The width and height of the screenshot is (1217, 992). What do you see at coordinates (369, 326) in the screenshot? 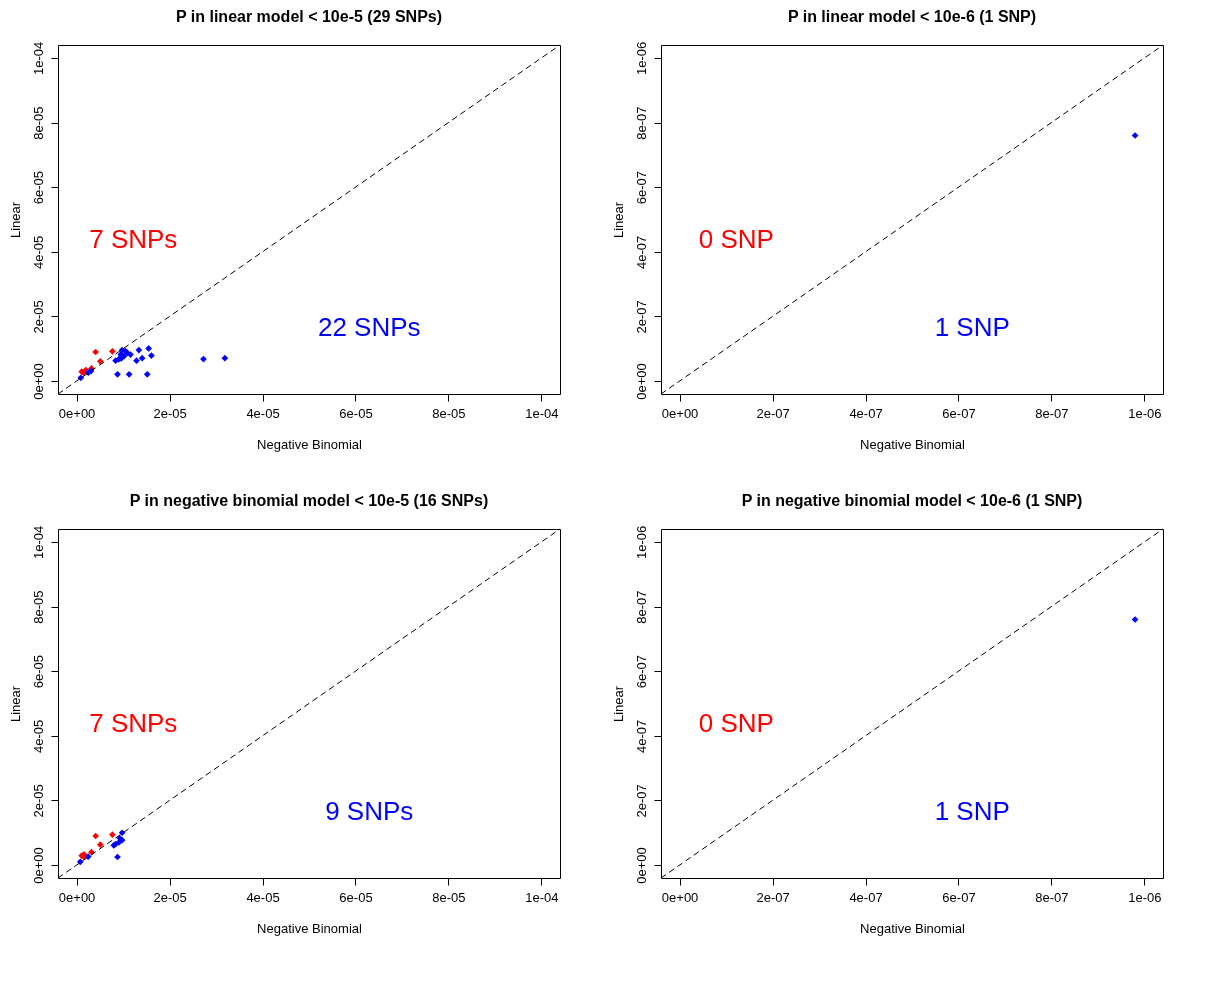
I see `text: 22 SNPs` at bounding box center [369, 326].